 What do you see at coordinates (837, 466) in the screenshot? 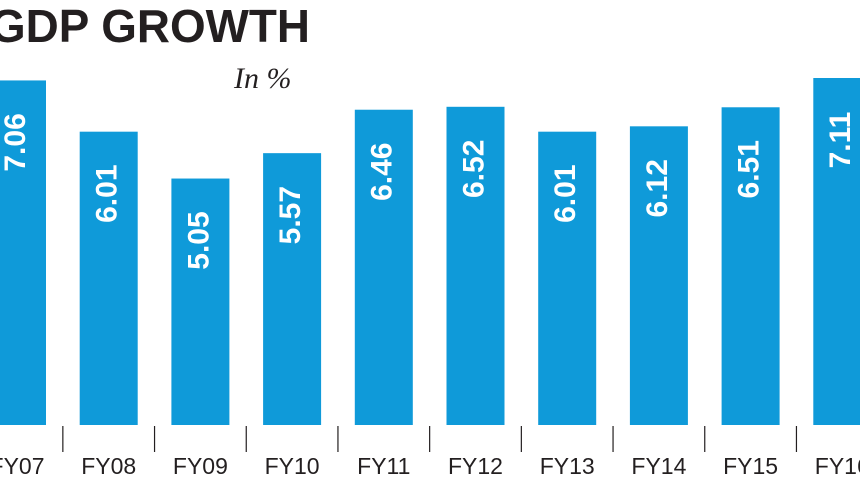
I see `x-tick-label: FY16` at bounding box center [837, 466].